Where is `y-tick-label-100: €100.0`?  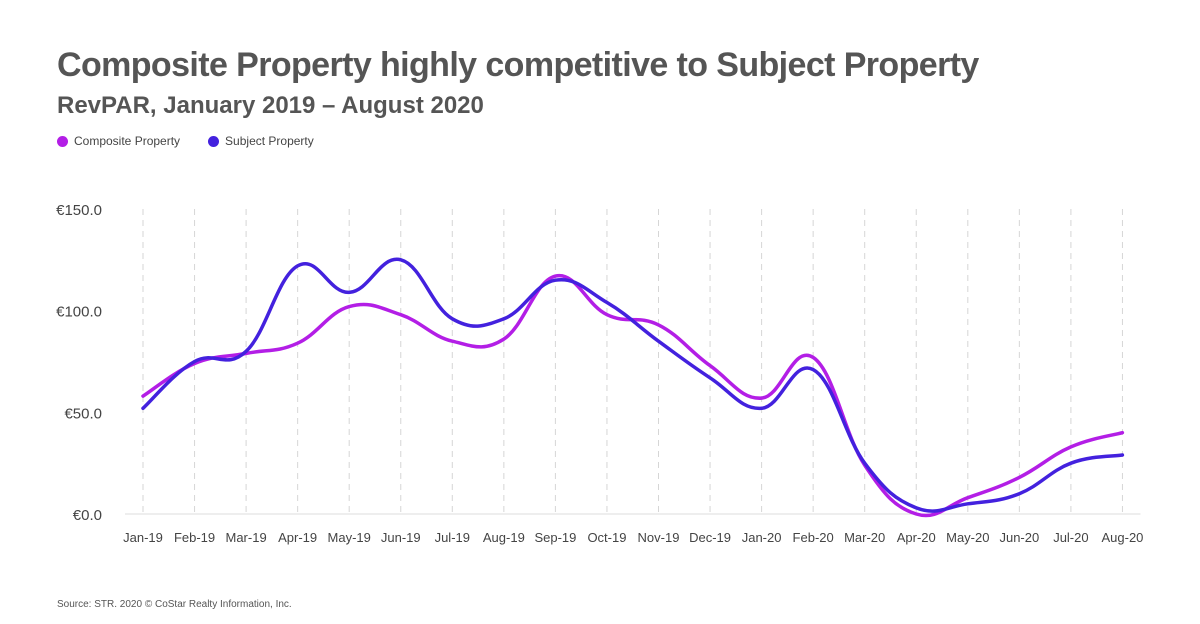
y-tick-label-100: €100.0 is located at coordinates (79, 312).